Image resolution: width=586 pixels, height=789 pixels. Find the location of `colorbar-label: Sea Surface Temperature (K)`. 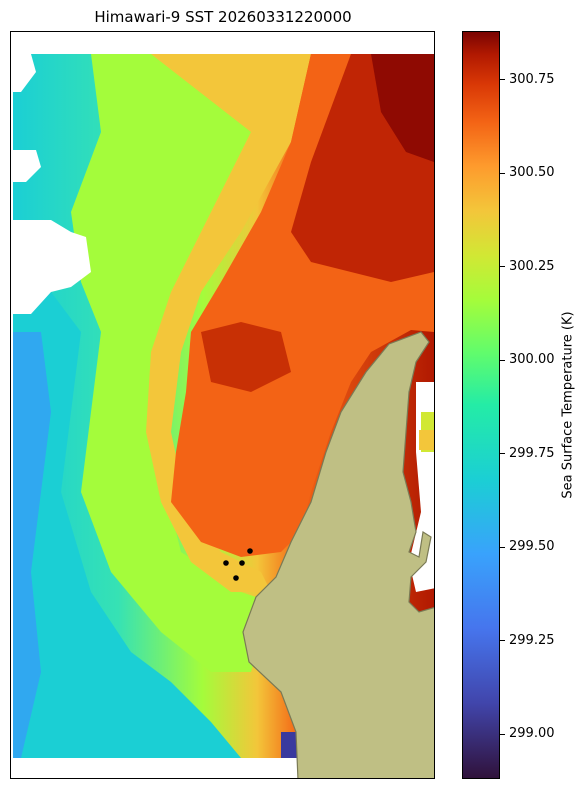

colorbar-label: Sea Surface Temperature (K) is located at coordinates (568, 405).